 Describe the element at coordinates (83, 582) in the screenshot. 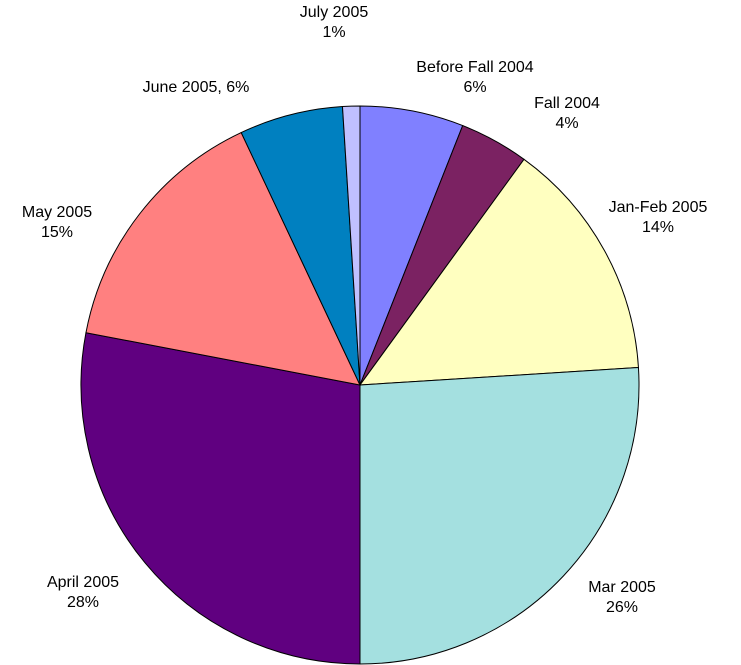

I see `slice-name: April 2005` at that location.